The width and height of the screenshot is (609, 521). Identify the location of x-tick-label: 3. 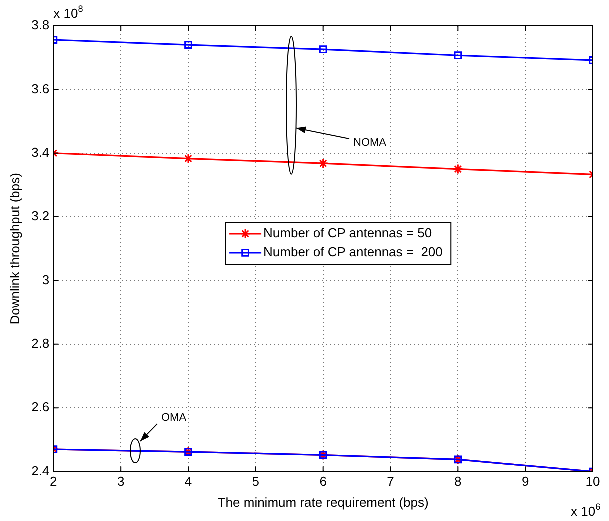
(121, 482).